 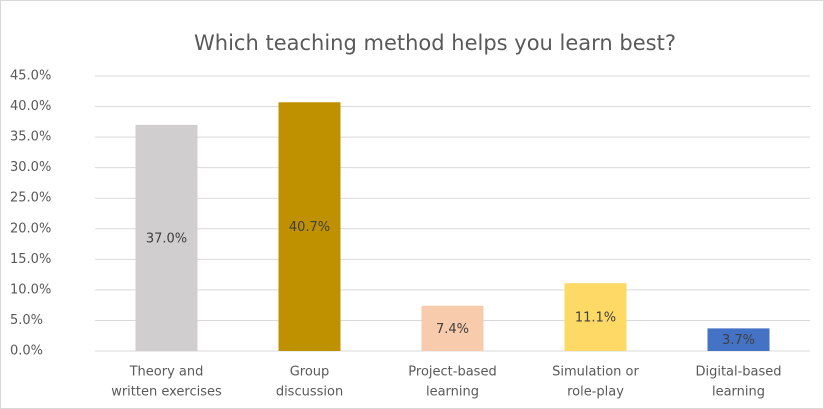 I want to click on y-tick-label: 40.0%, so click(x=30, y=106).